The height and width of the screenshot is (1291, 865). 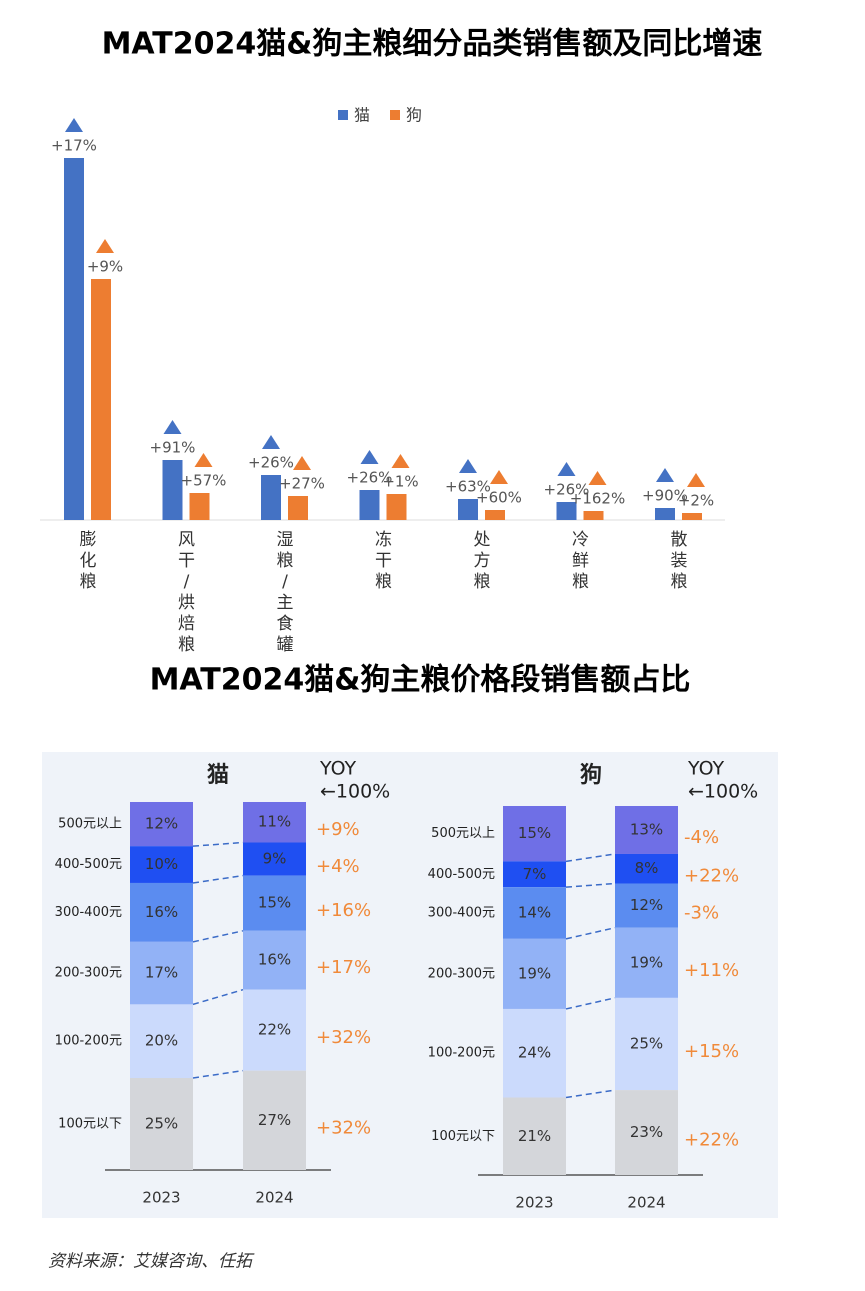 What do you see at coordinates (461, 973) in the screenshot?
I see `price-band-label: 200-300元` at bounding box center [461, 973].